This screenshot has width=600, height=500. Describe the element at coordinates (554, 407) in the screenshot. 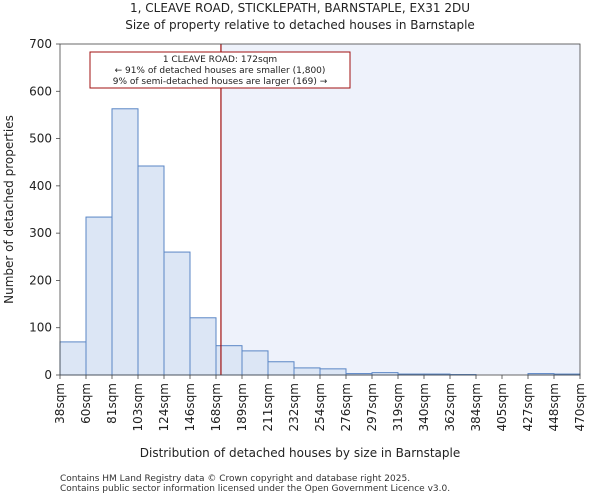

I see `x-tick-label: 448sqm` at that location.